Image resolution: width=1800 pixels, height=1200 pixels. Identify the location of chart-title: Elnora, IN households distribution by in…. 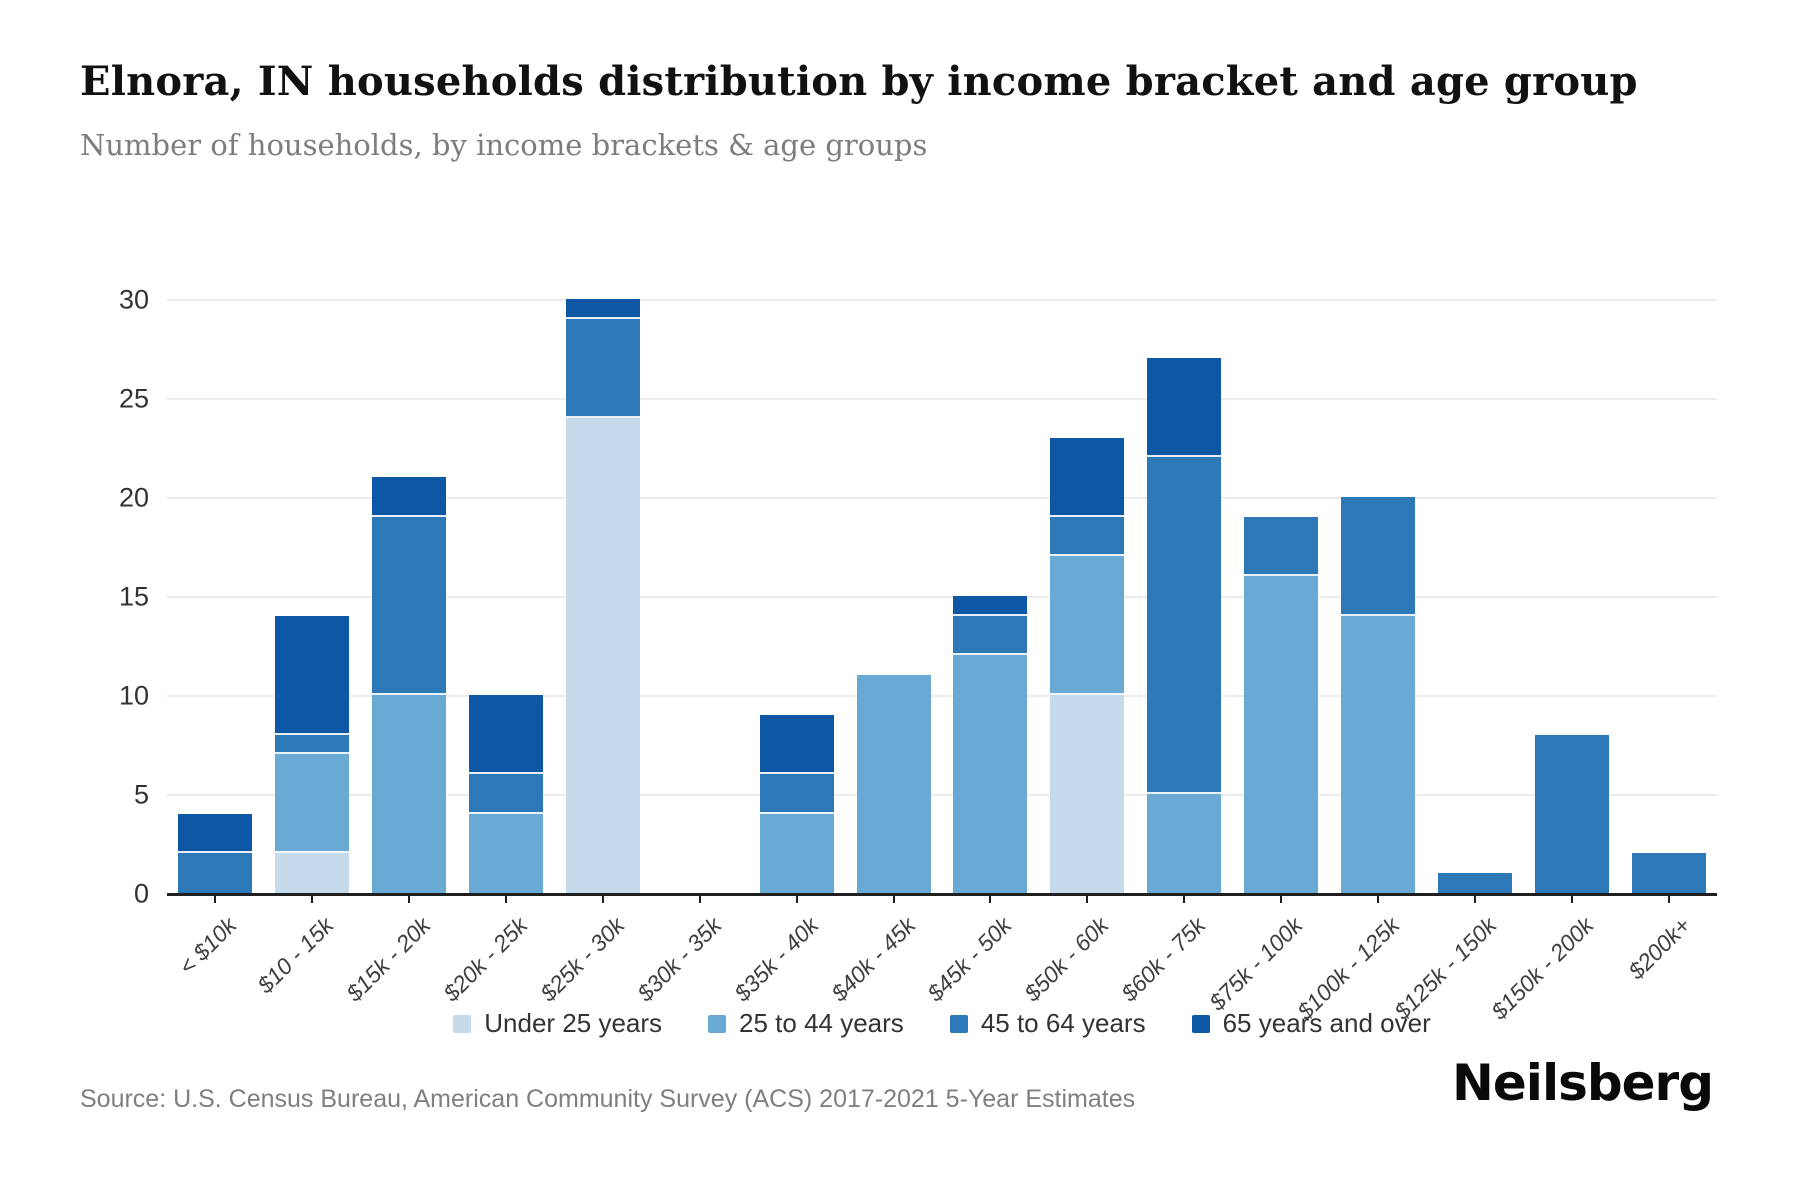
(859, 81).